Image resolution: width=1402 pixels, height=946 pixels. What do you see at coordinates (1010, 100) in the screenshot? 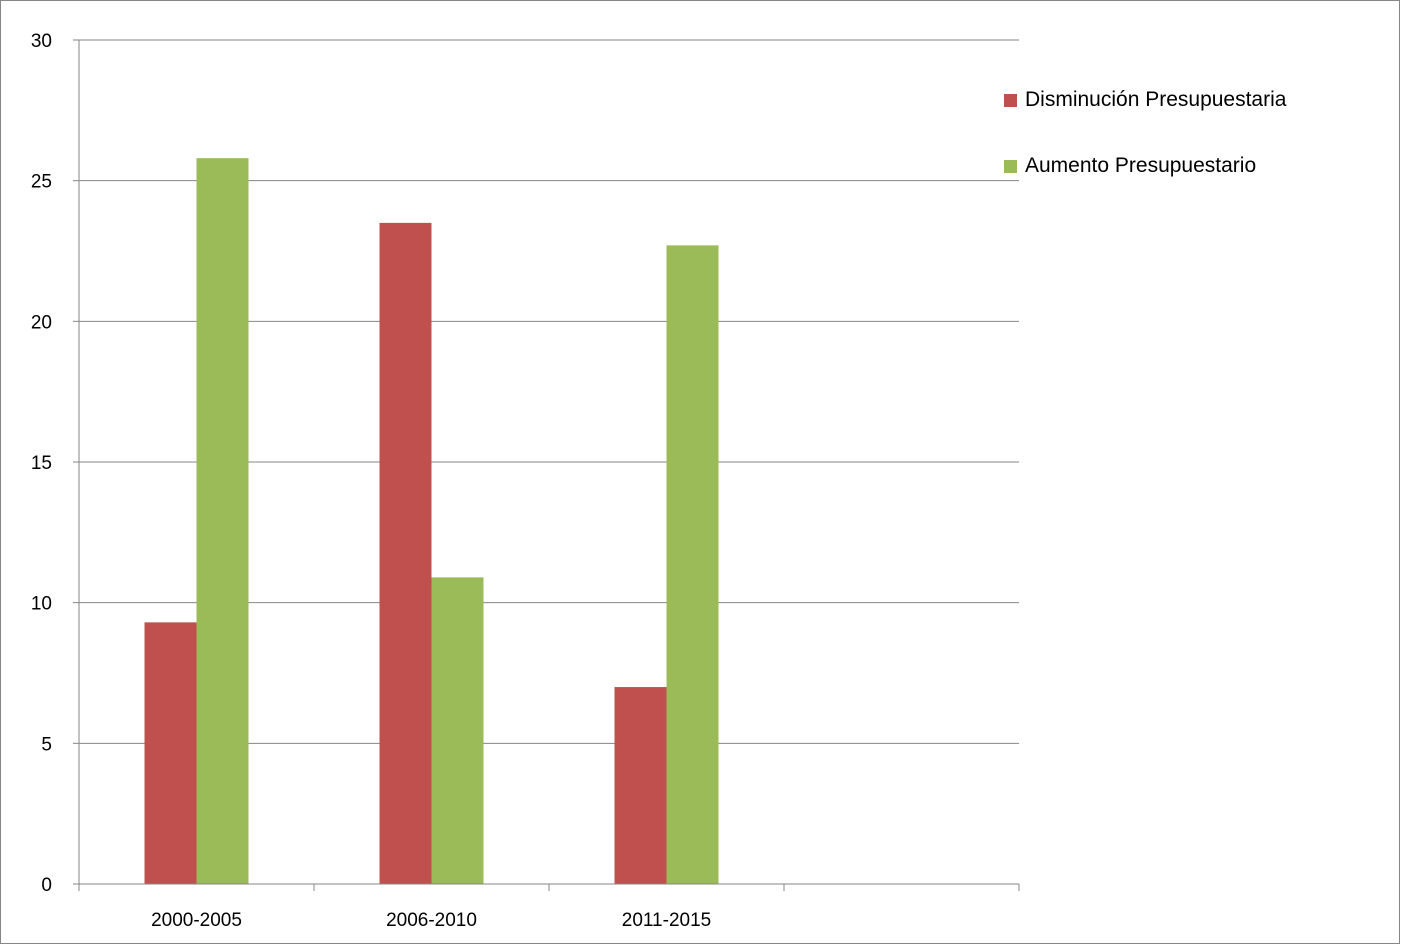
I see `legend-swatch-disminucion` at bounding box center [1010, 100].